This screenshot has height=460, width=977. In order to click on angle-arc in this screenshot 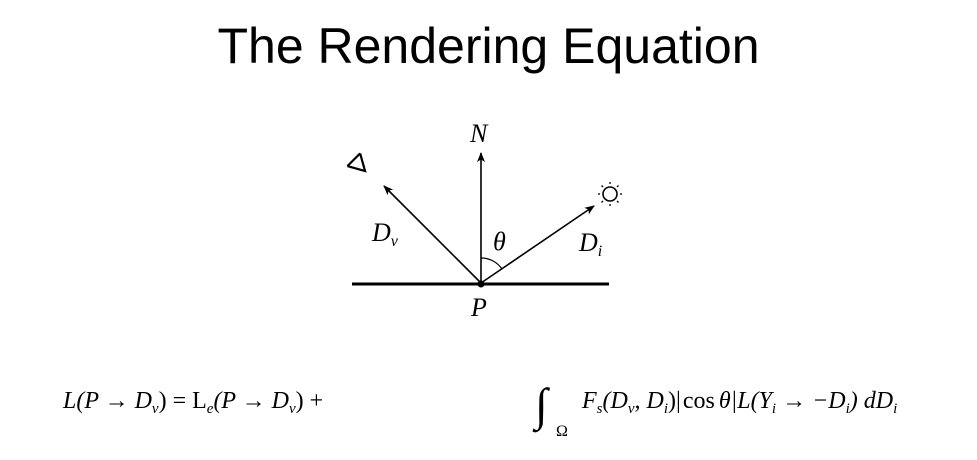, I will do `click(491, 263)`.